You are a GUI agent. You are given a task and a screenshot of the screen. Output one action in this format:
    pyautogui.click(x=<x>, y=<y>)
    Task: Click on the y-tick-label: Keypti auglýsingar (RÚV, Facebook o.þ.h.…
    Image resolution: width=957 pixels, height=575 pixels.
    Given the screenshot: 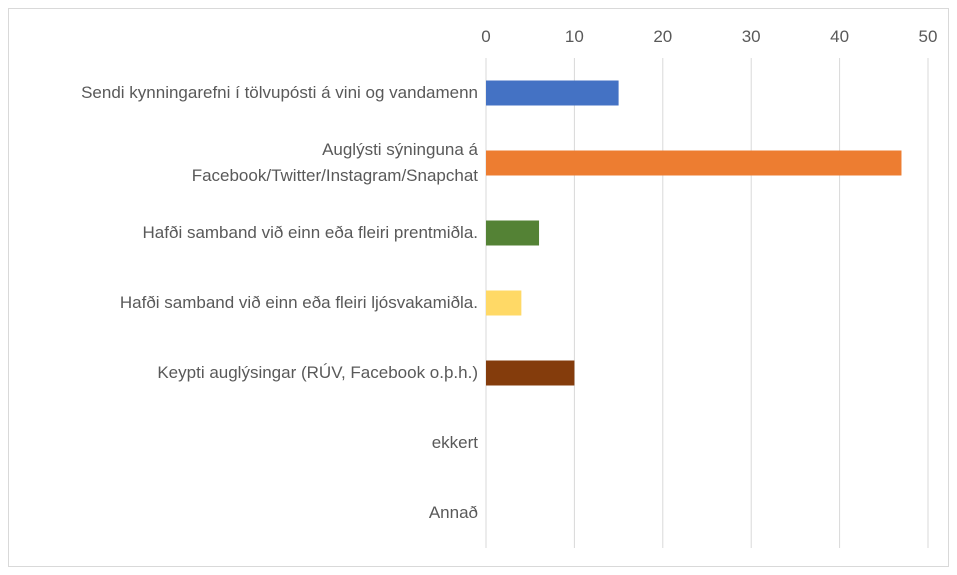 What is the action you would take?
    pyautogui.click(x=317, y=372)
    